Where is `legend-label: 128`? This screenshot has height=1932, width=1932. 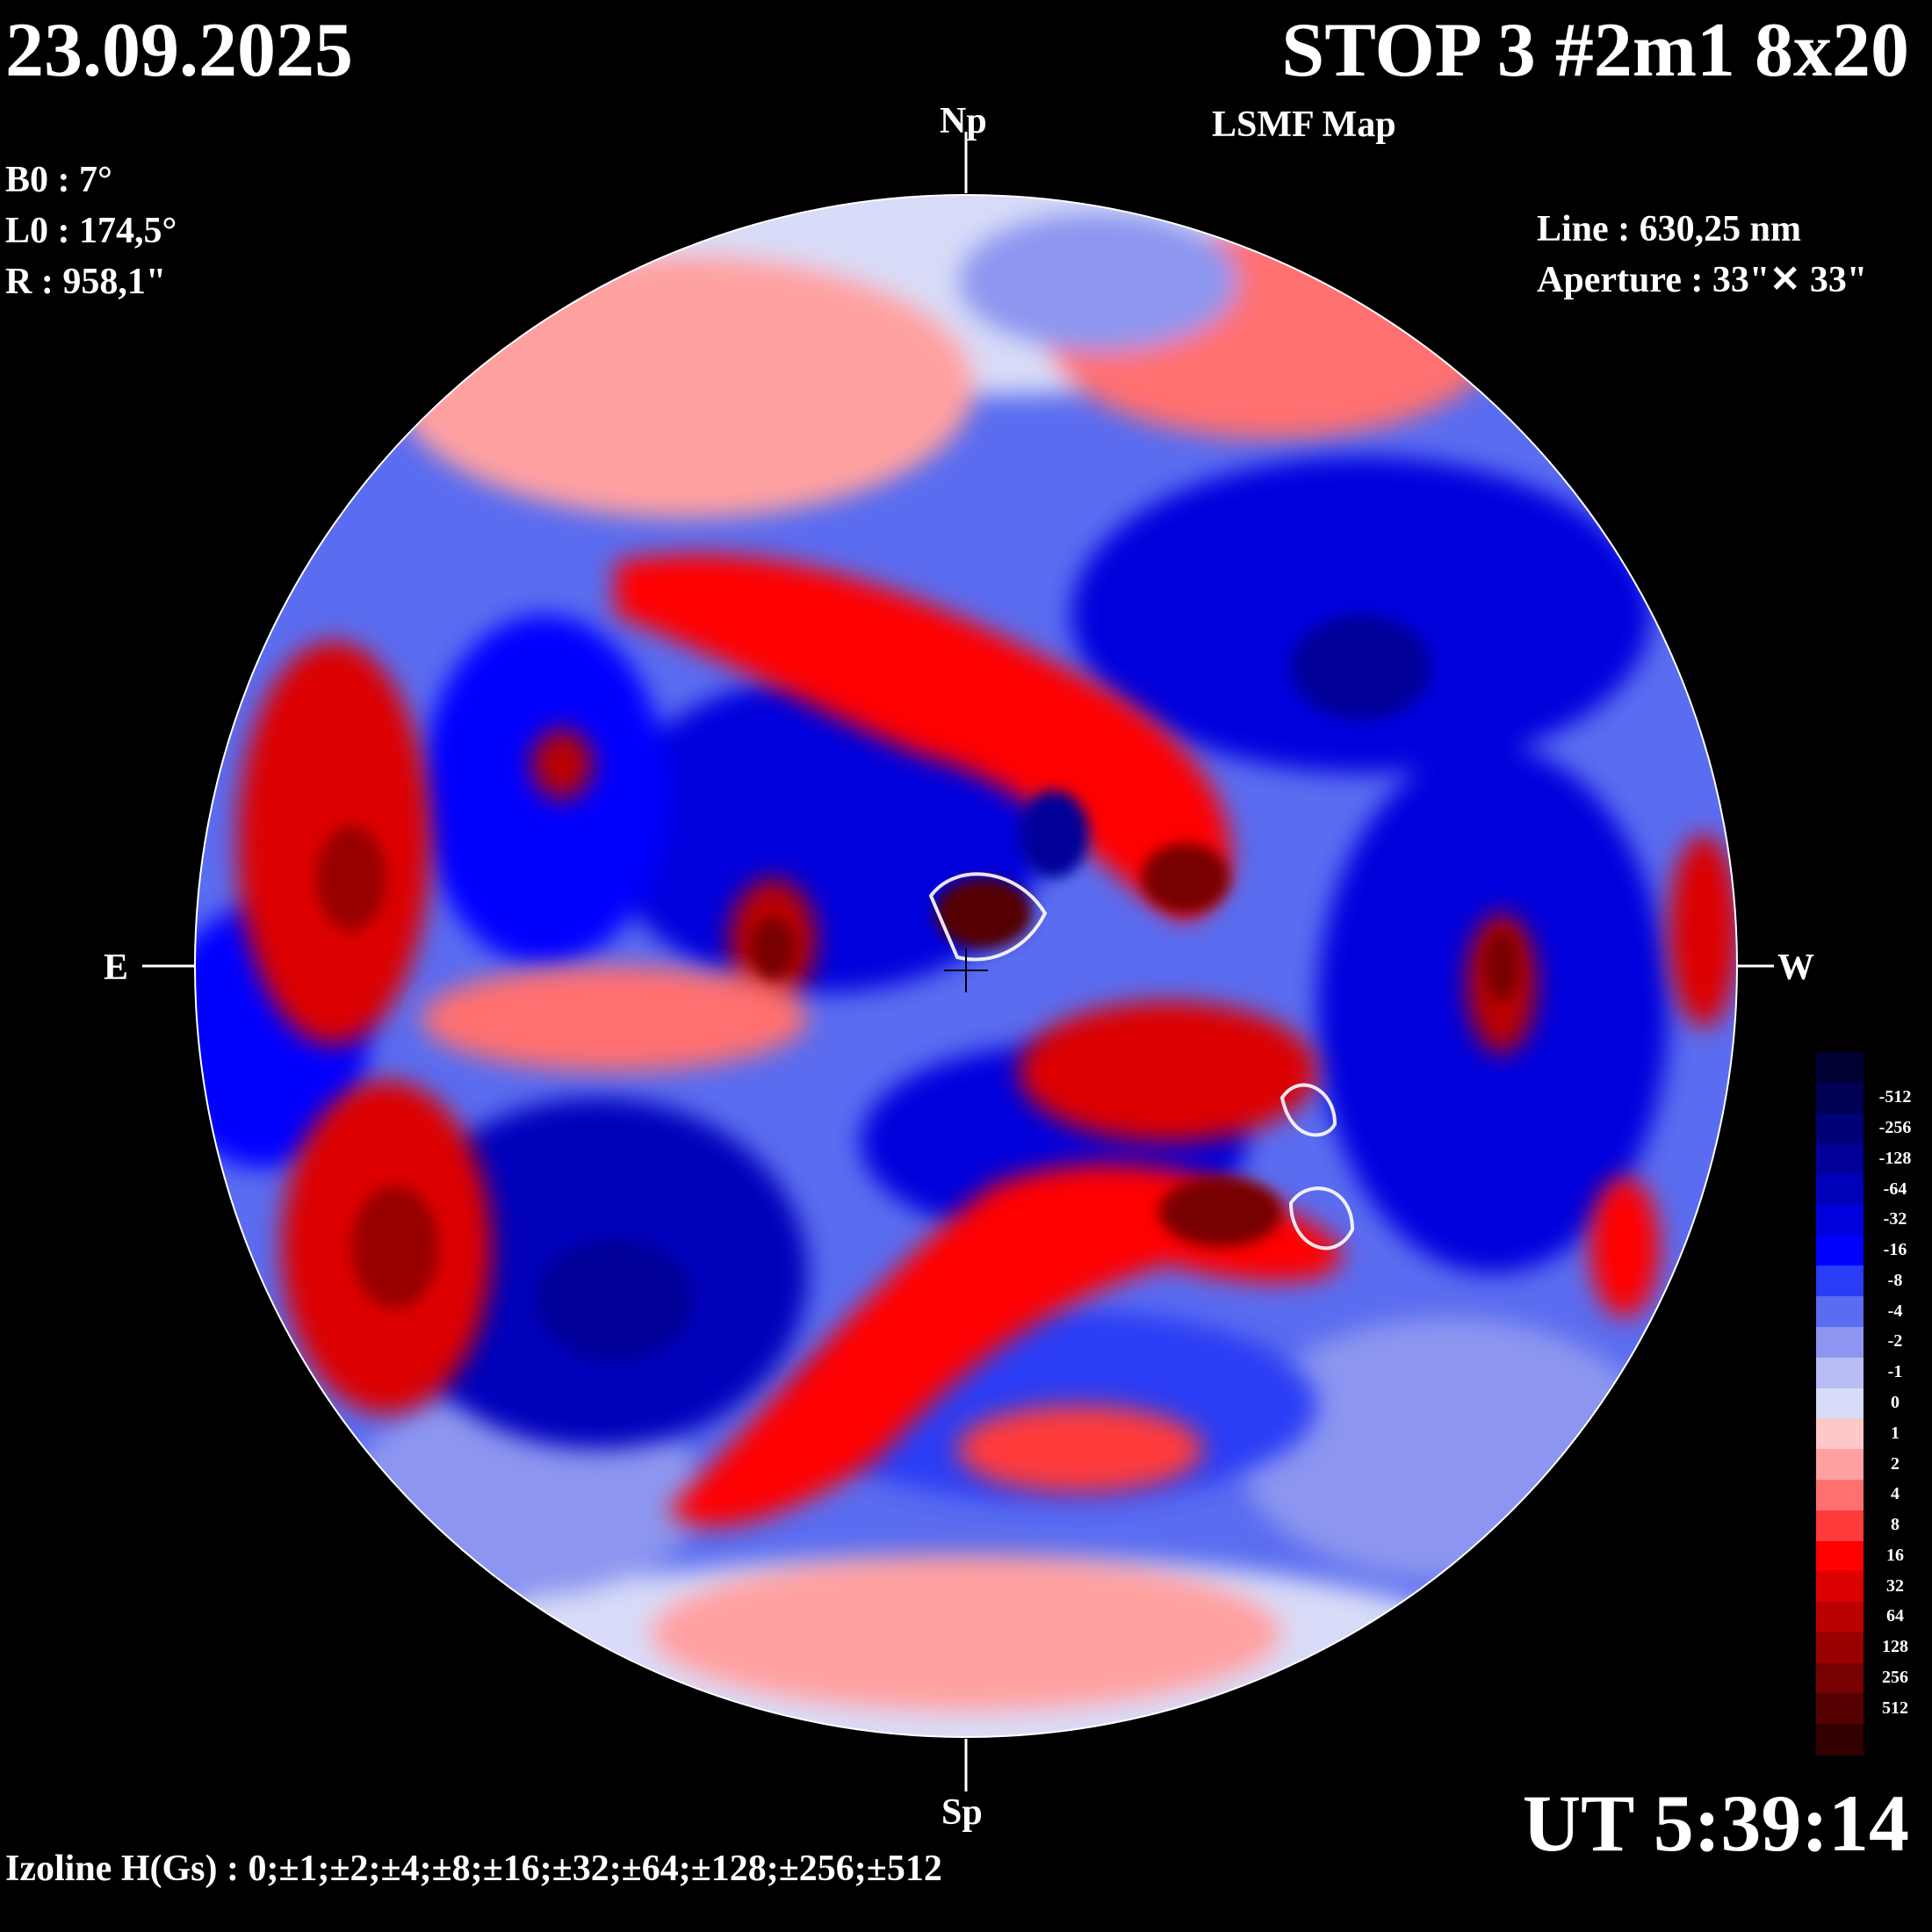 legend-label: 128 is located at coordinates (1895, 1647).